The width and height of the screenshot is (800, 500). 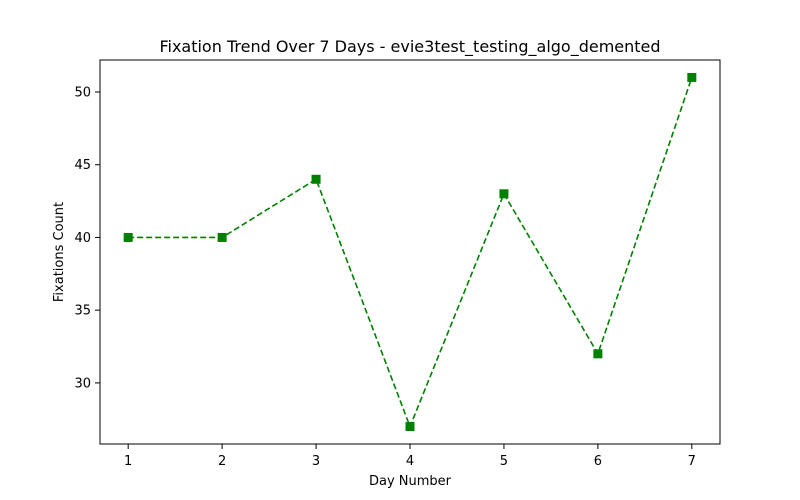 I want to click on y-tick-label: 40, so click(x=82, y=238).